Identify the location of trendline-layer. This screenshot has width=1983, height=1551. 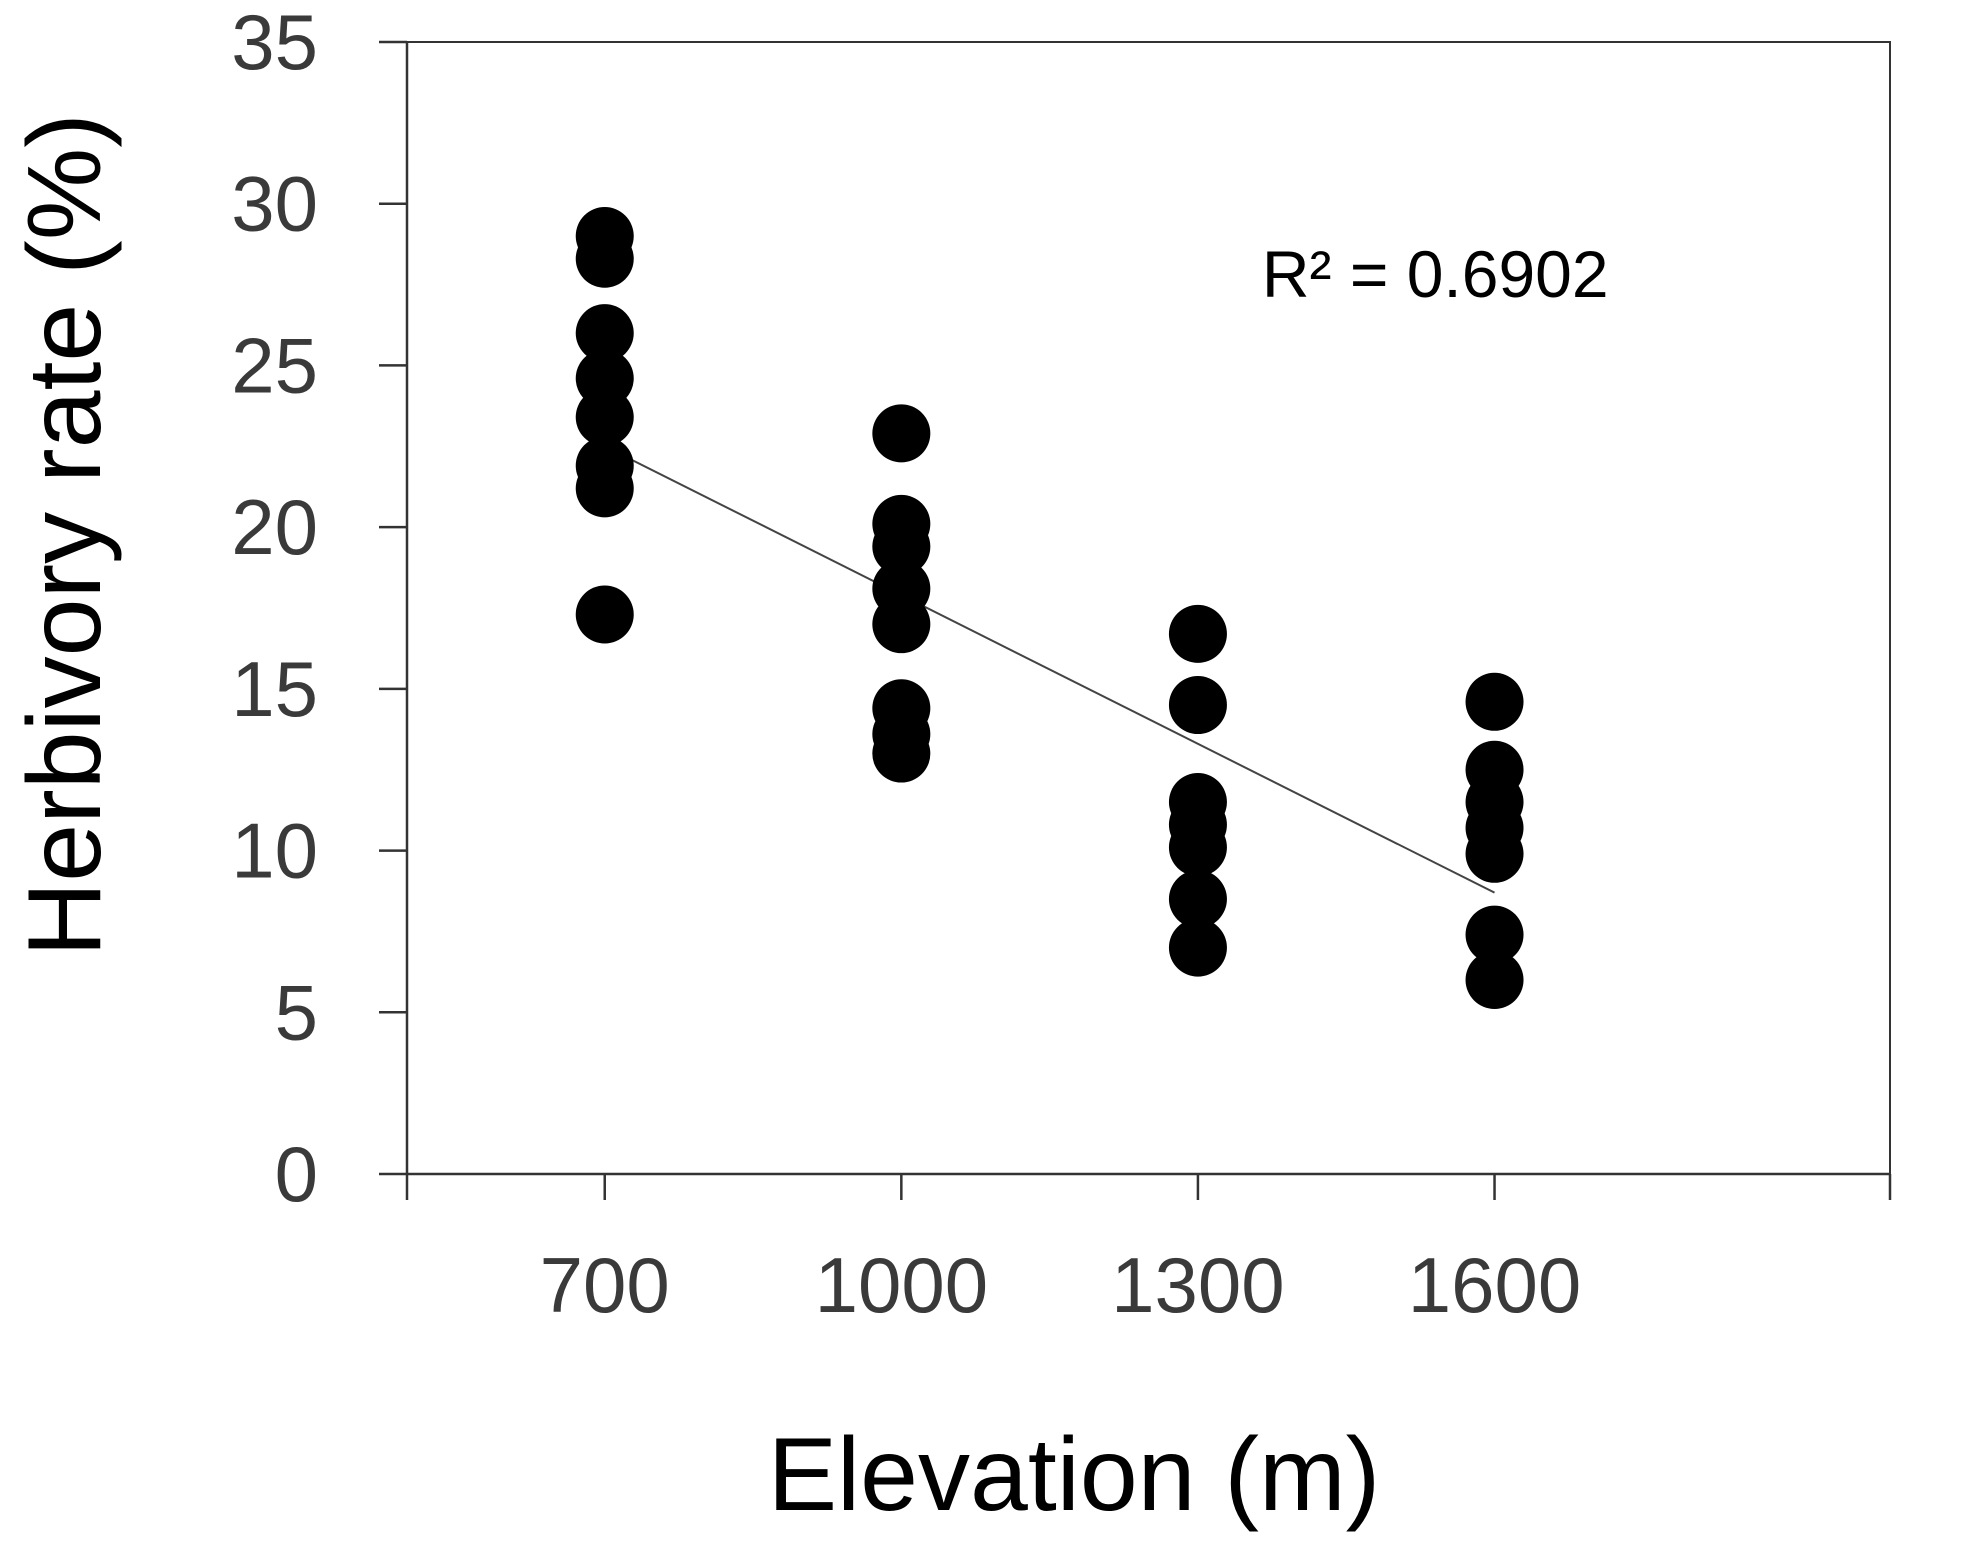
(1049, 669).